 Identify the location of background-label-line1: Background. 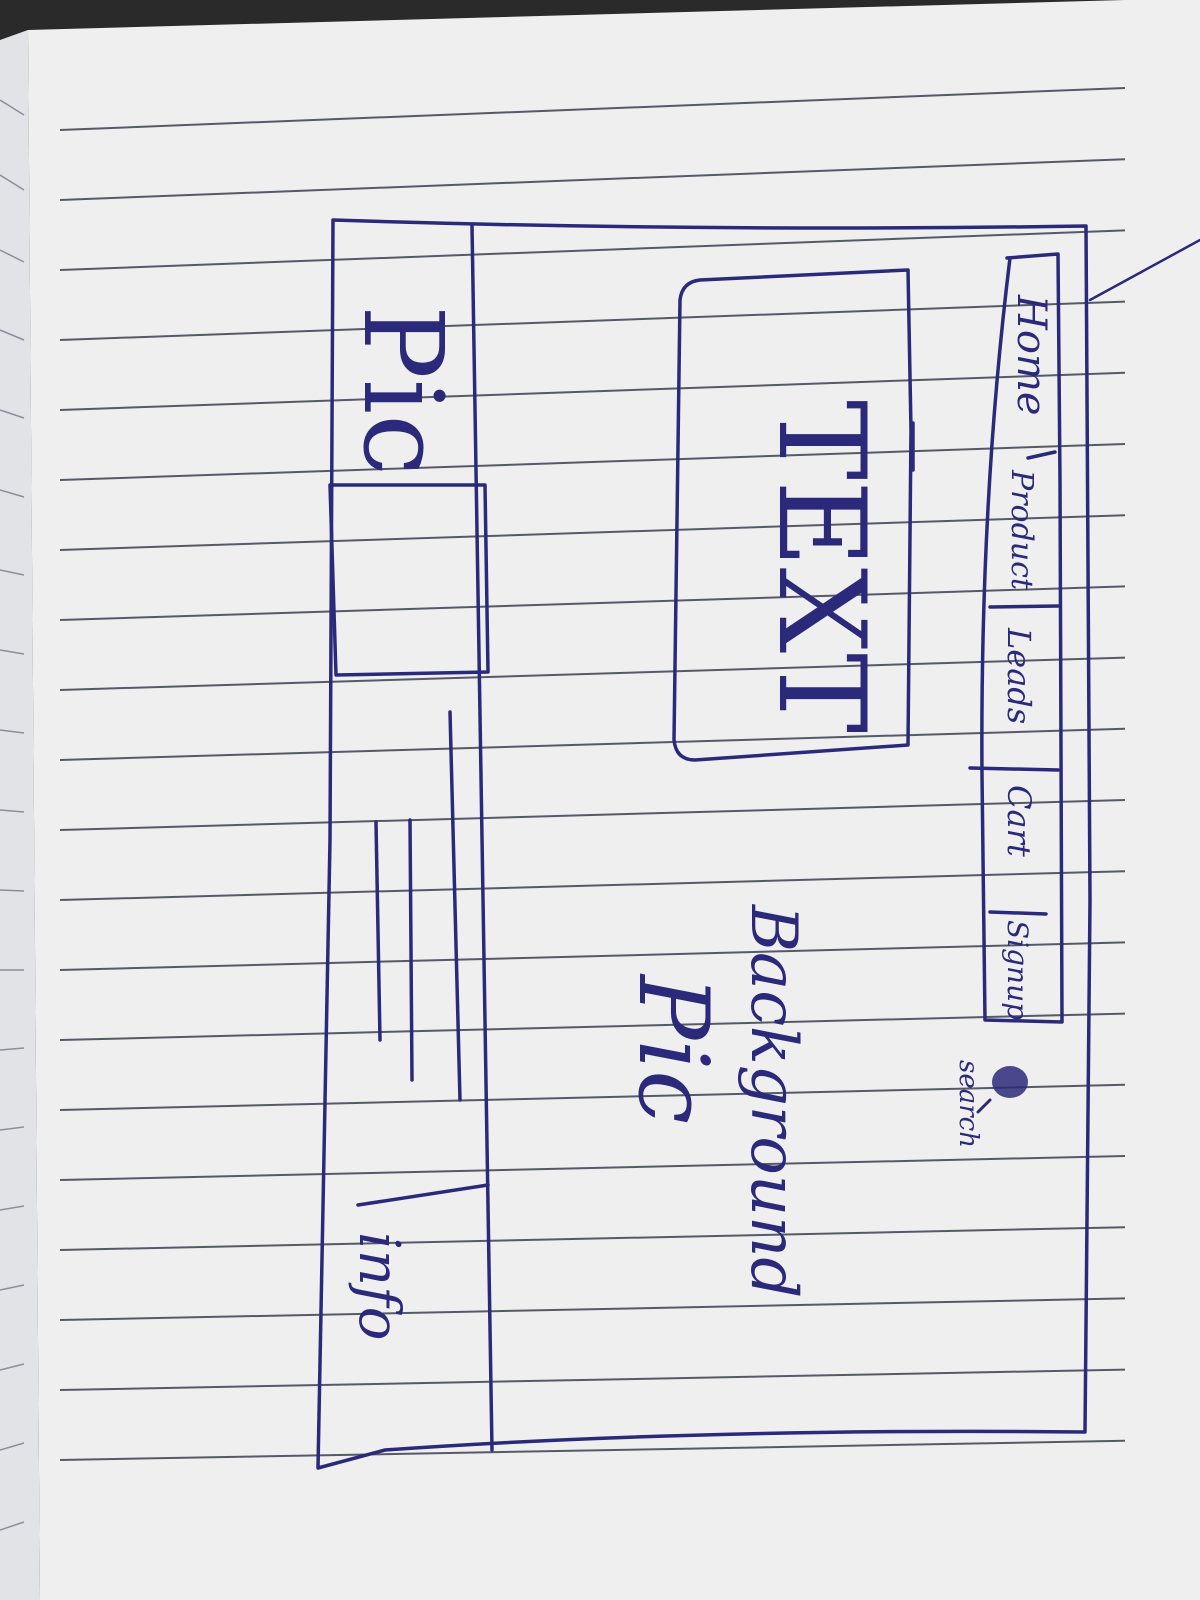
(773, 1101).